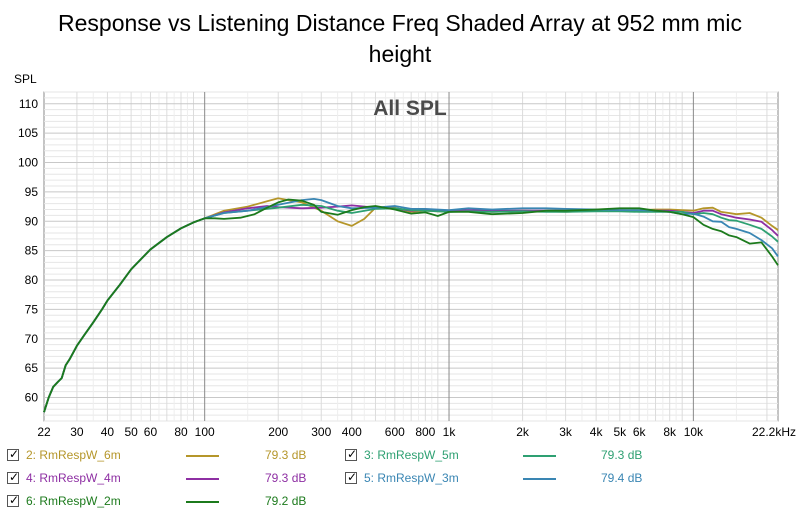 The image size is (800, 518). I want to click on legend-checkbox-5m: ✓, so click(351, 454).